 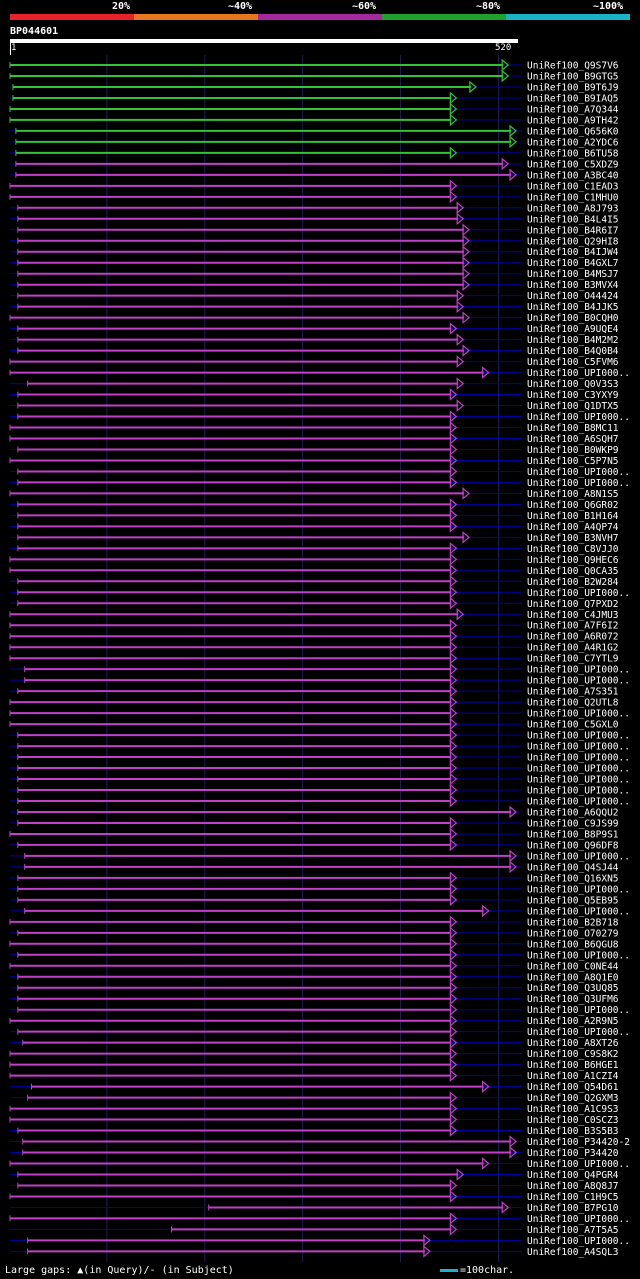 What do you see at coordinates (314, 131) in the screenshot?
I see `hit-row: UniRef100_Q656K0` at bounding box center [314, 131].